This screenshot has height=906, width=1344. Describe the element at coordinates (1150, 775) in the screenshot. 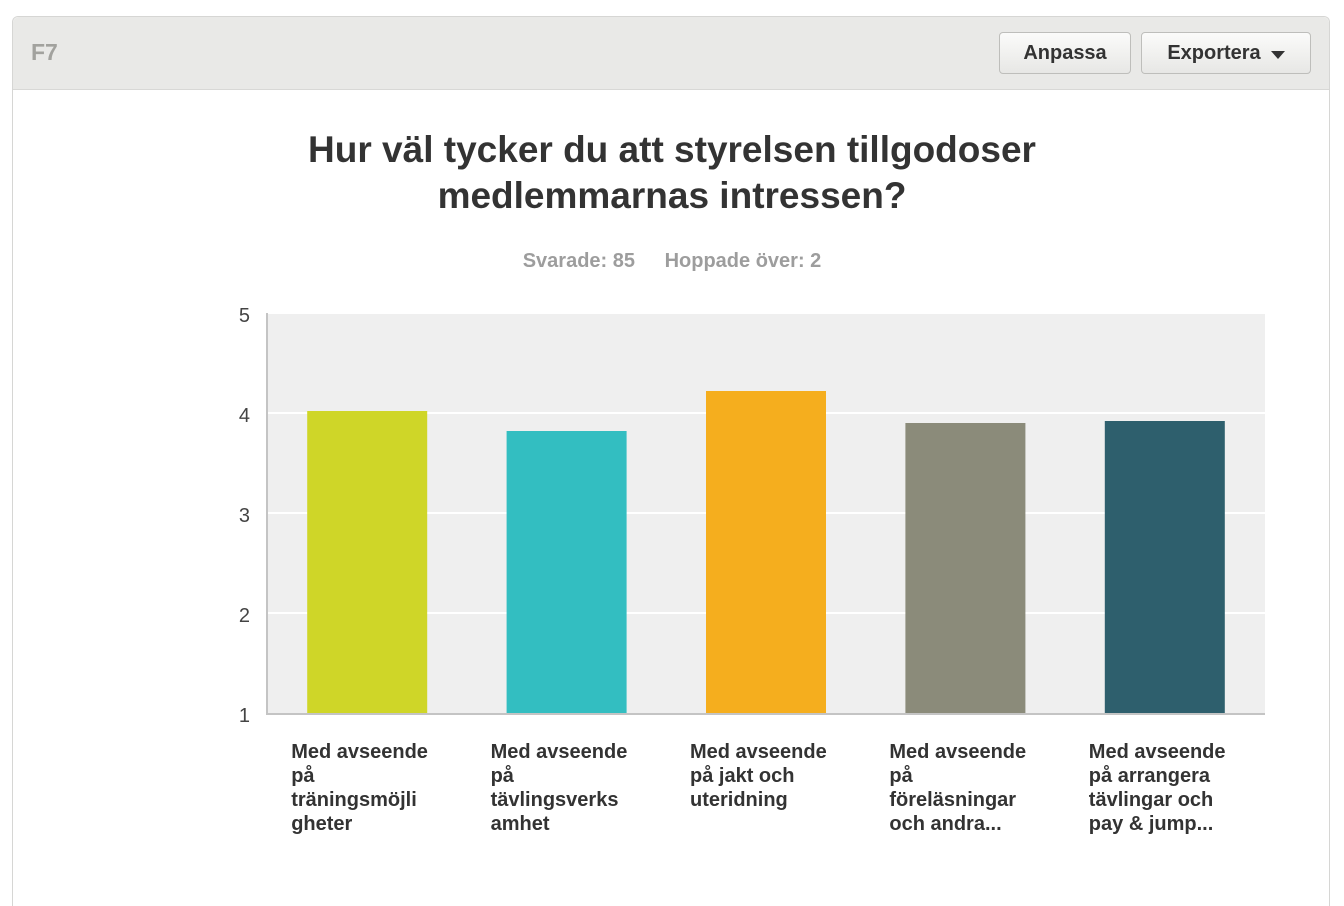

I see `x-category-label-line: på arrangera` at that location.